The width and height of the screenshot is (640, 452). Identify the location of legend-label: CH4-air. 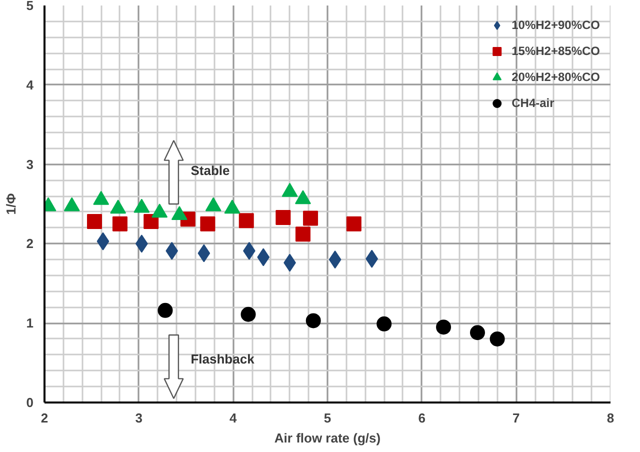
(533, 103).